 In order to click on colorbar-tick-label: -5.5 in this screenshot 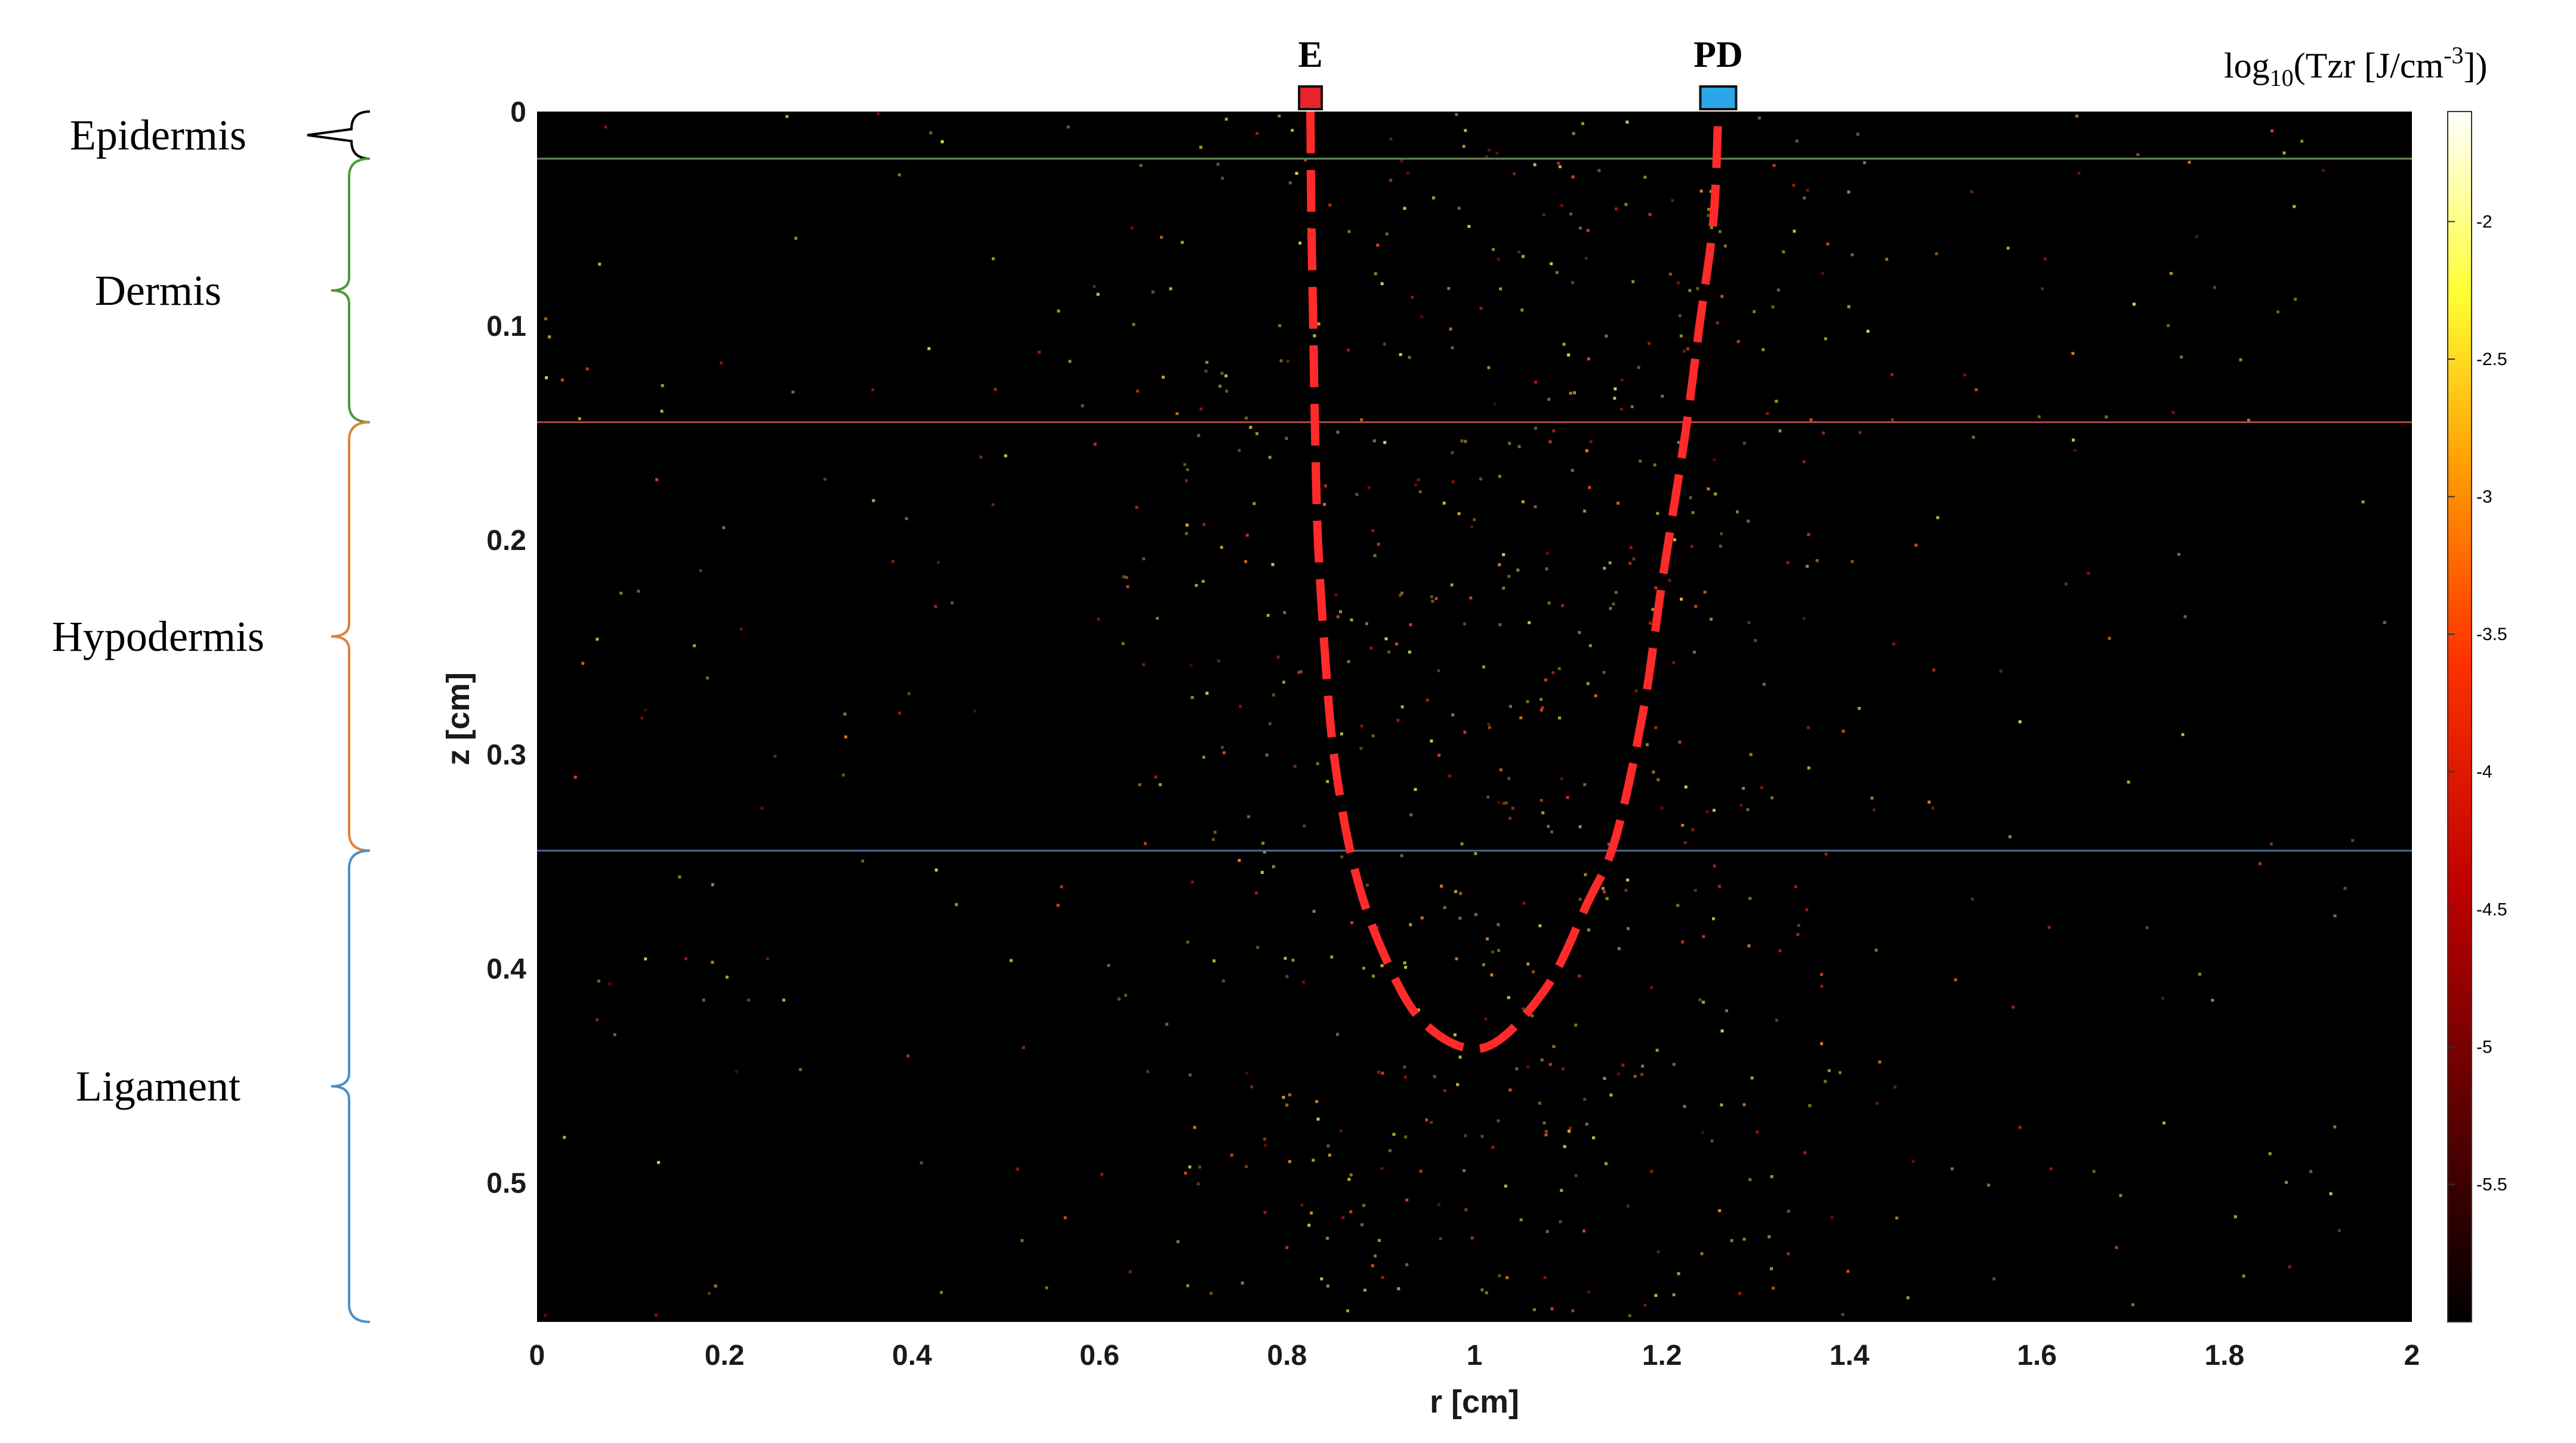, I will do `click(2492, 1184)`.